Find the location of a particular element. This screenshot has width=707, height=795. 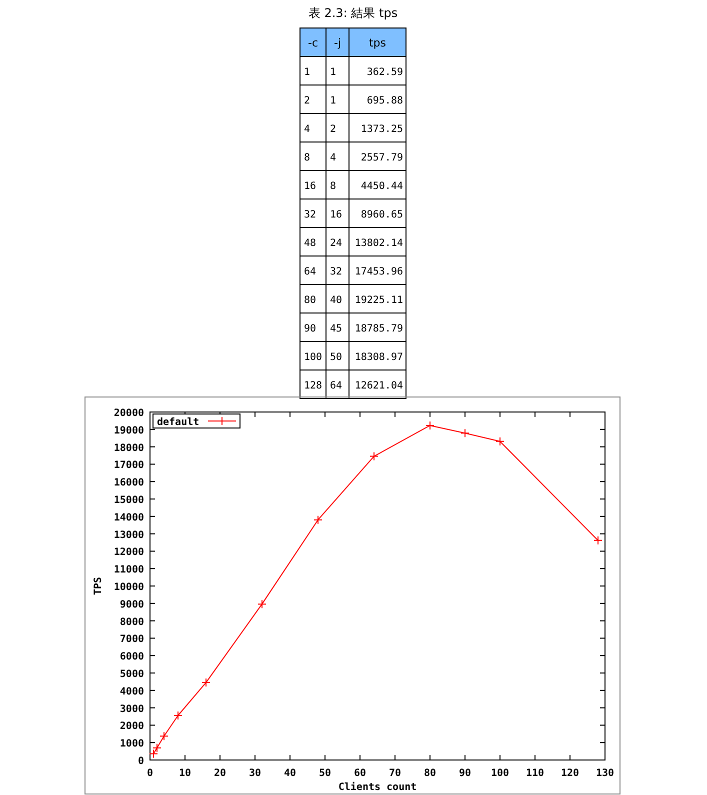

title: 表 2.3: 結果 tps is located at coordinates (353, 13).